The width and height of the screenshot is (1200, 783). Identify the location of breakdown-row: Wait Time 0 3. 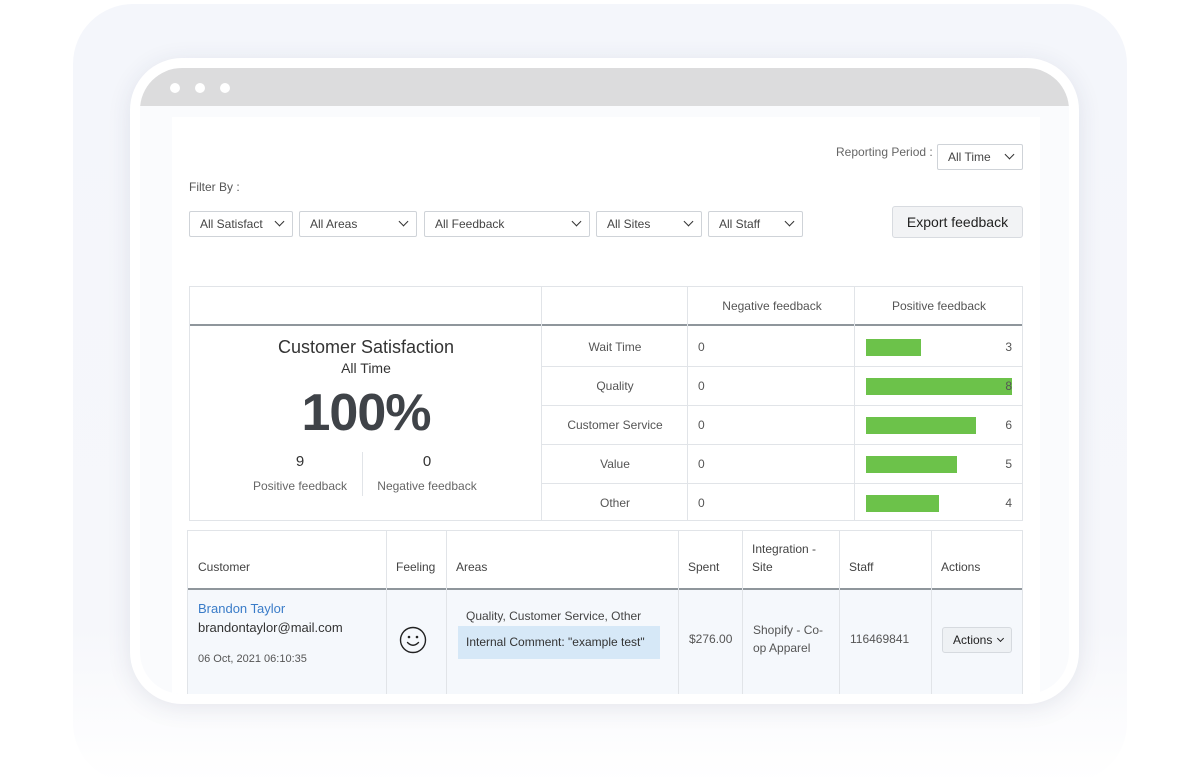
(782, 347).